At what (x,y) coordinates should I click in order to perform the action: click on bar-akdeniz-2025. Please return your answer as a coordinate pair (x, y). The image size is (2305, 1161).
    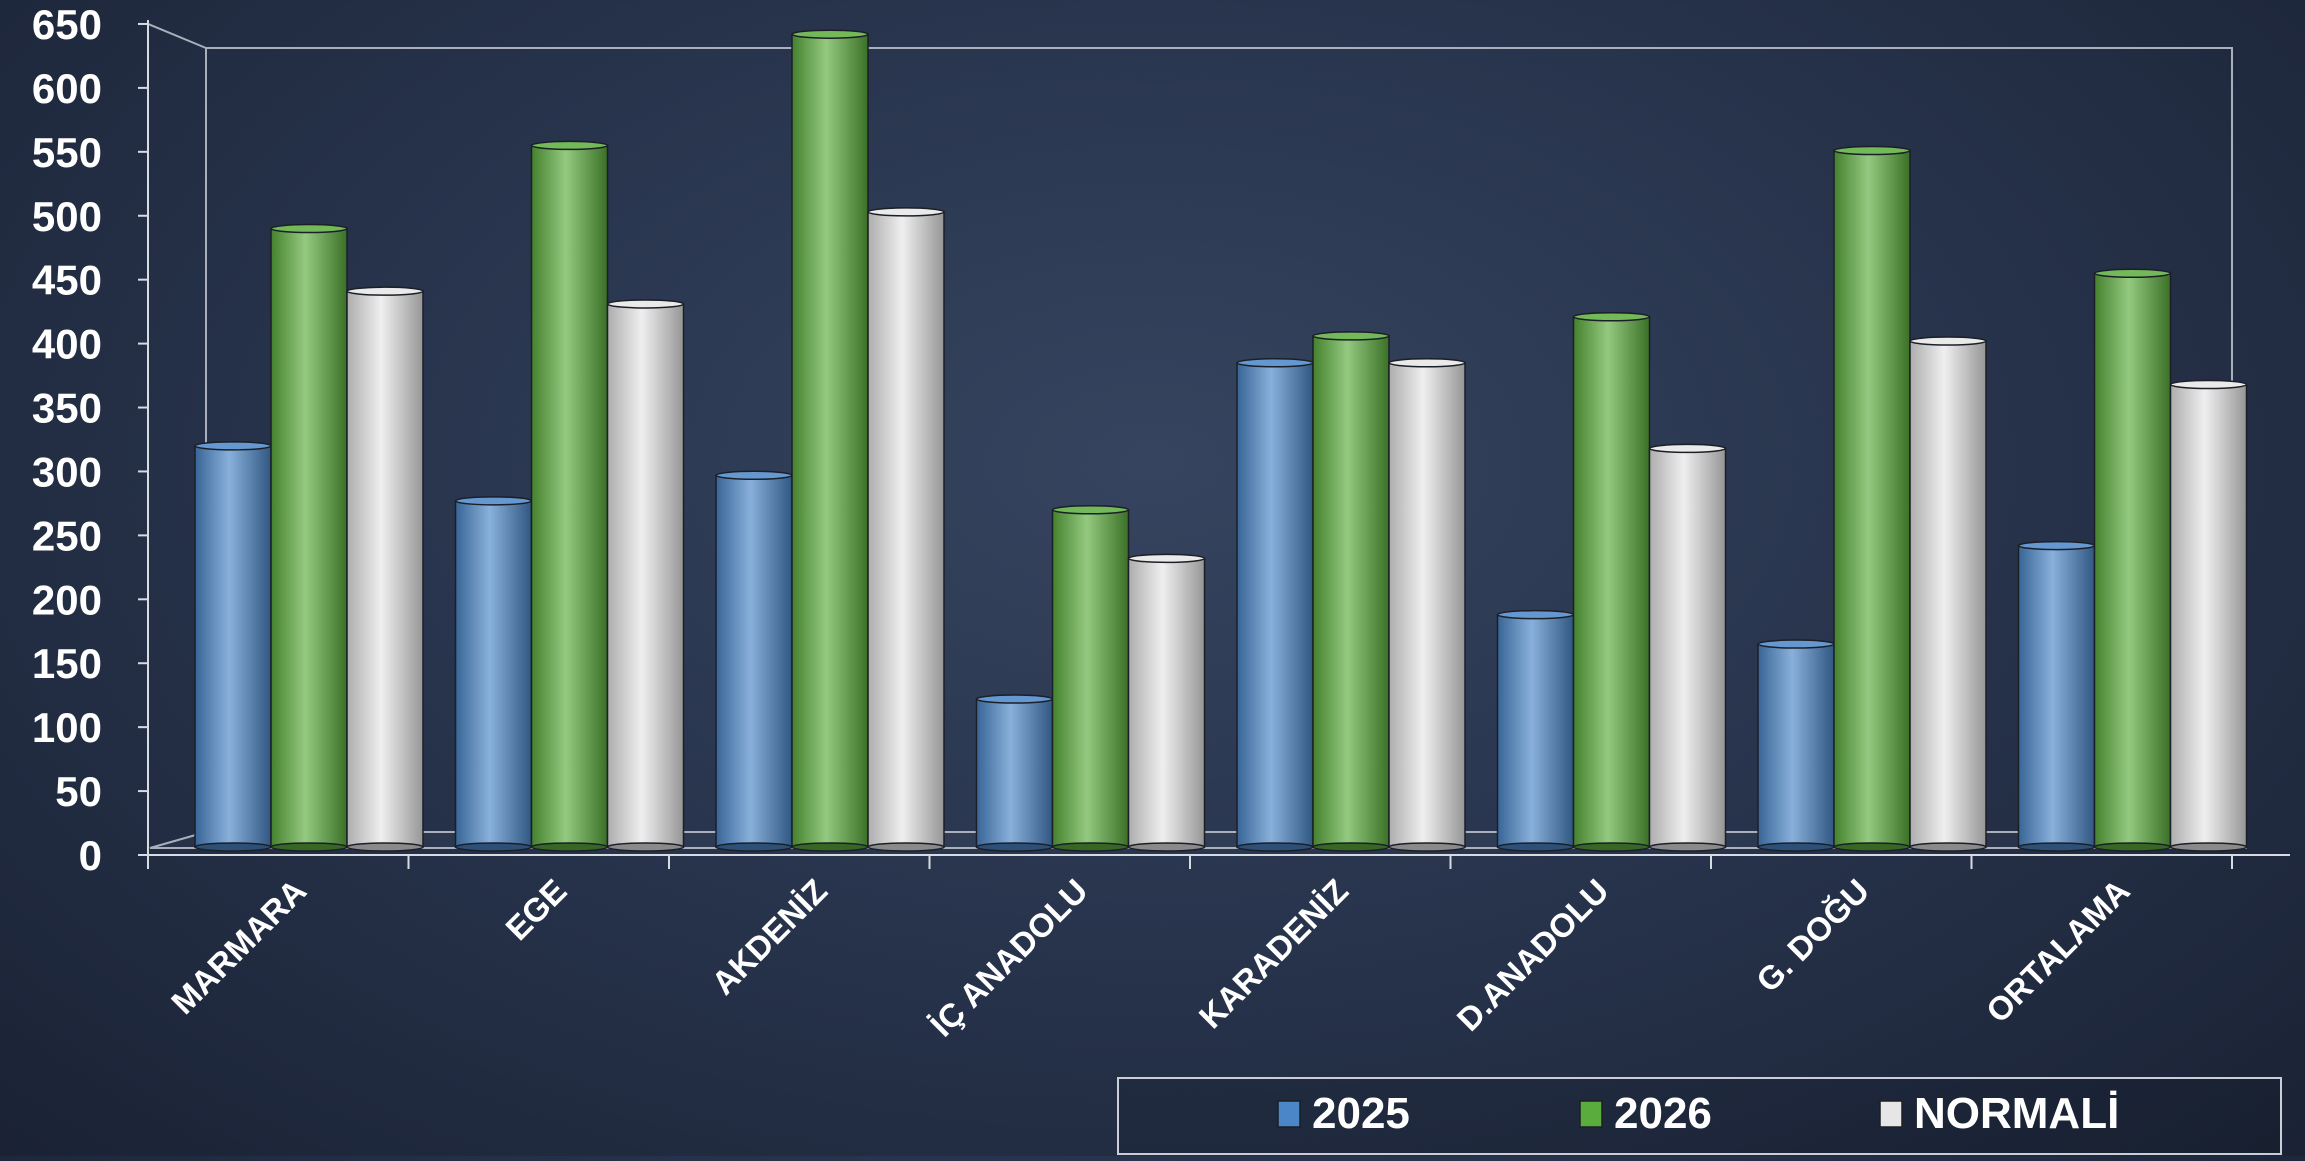
    Looking at the image, I should click on (754, 661).